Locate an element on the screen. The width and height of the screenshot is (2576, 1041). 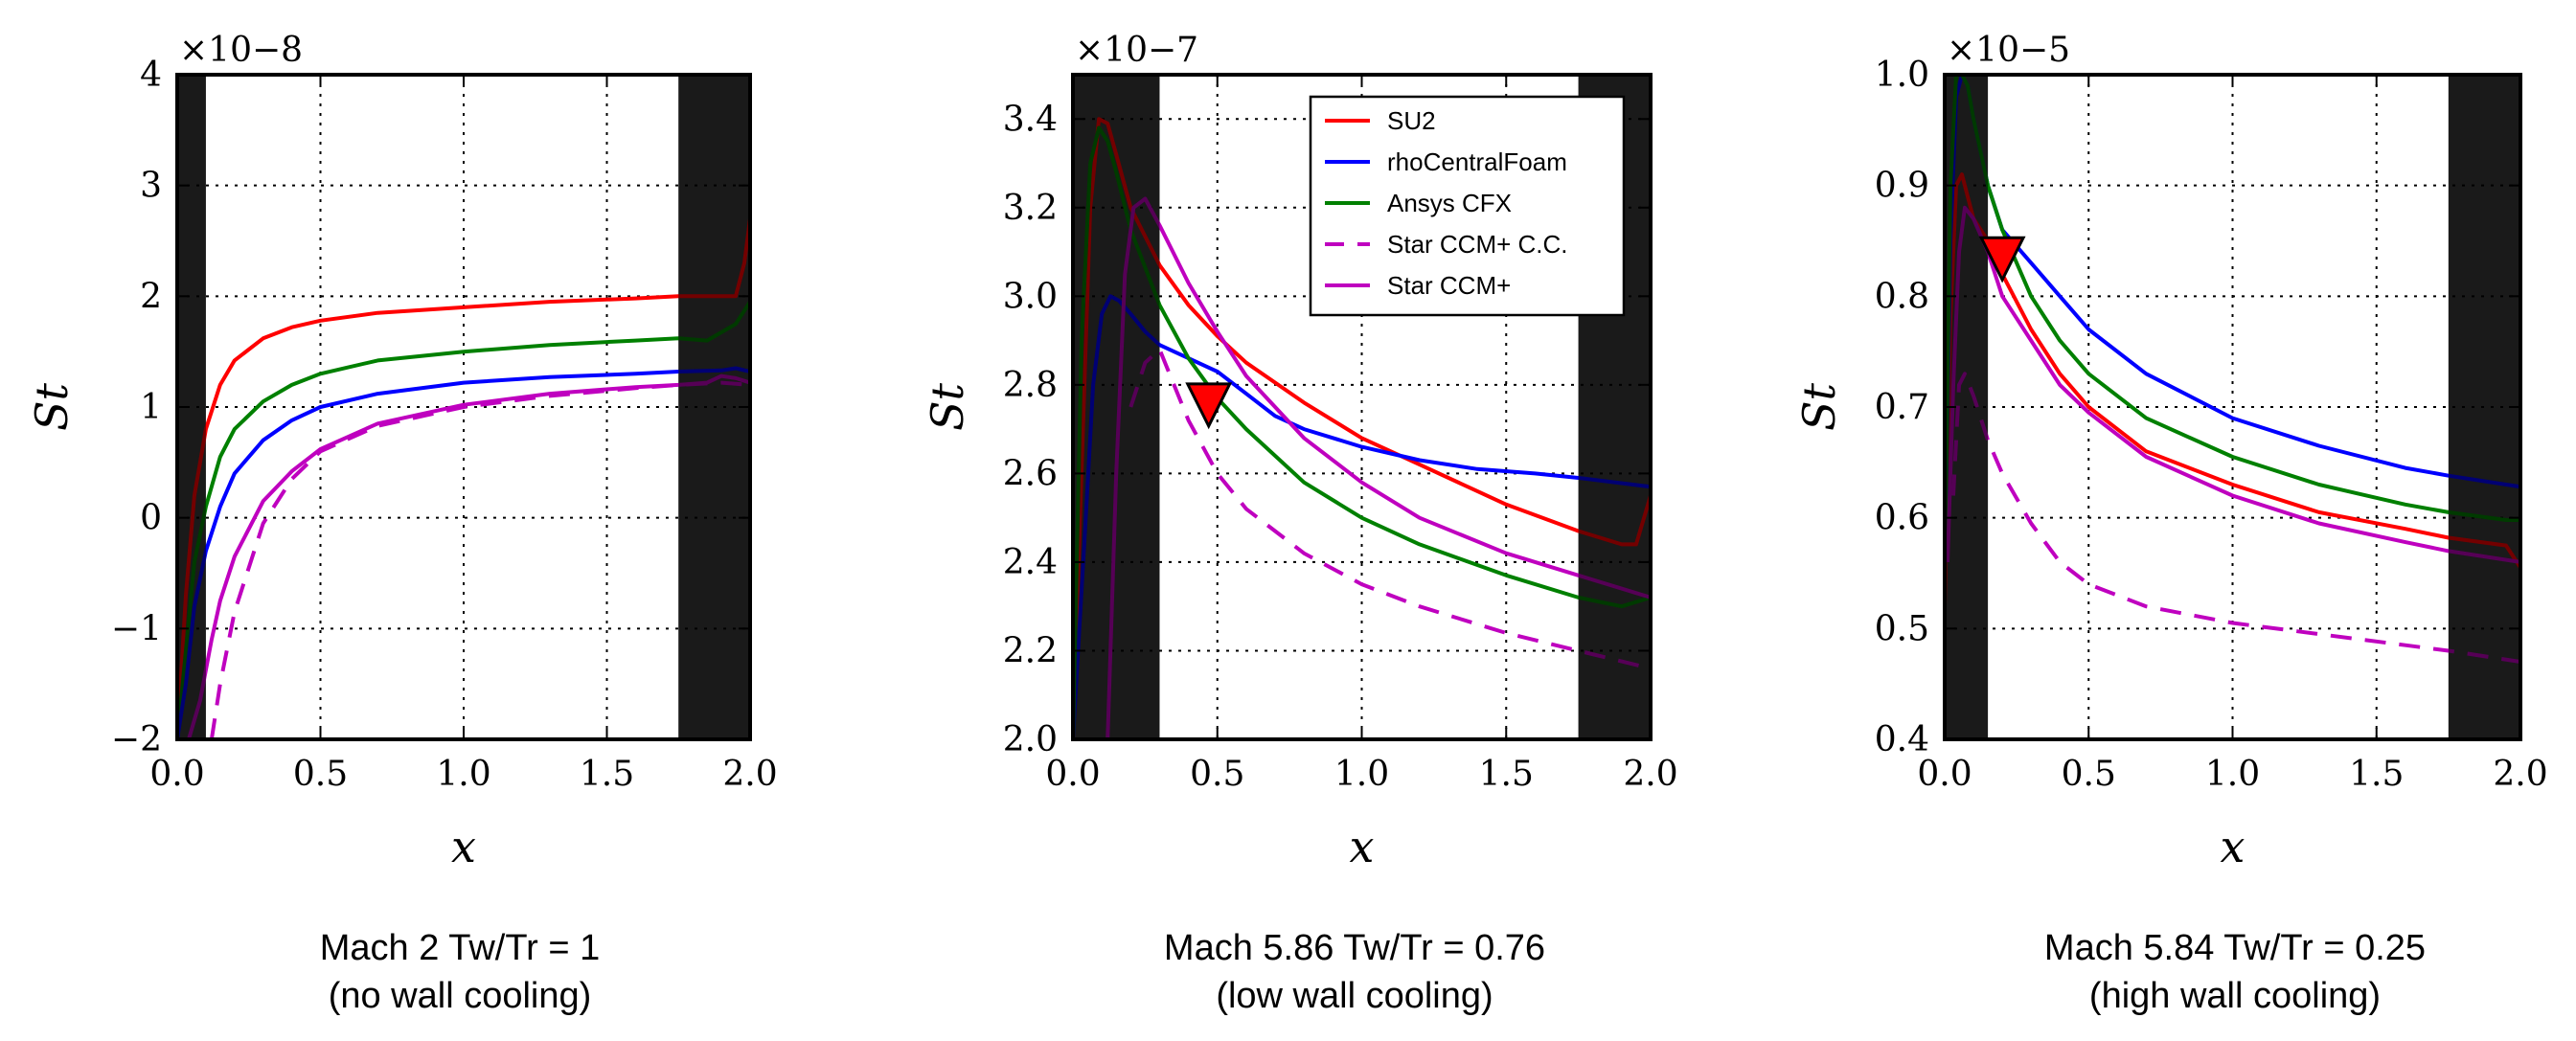
y-tick-label: 3.2 is located at coordinates (1030, 209).